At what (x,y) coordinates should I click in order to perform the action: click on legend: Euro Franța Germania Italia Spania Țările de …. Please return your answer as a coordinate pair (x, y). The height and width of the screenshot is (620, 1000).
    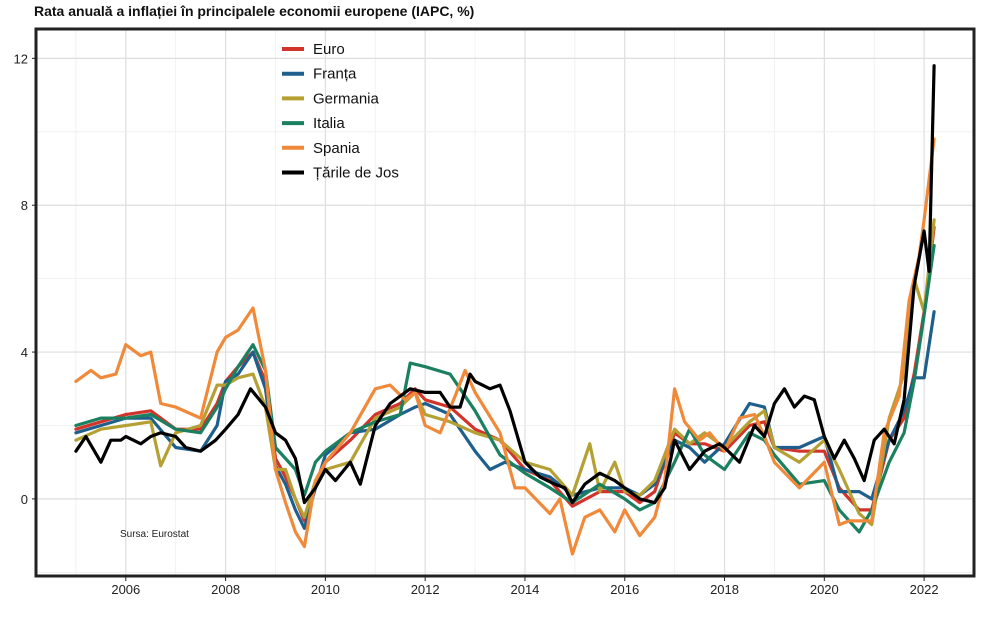
    Looking at the image, I should click on (340, 111).